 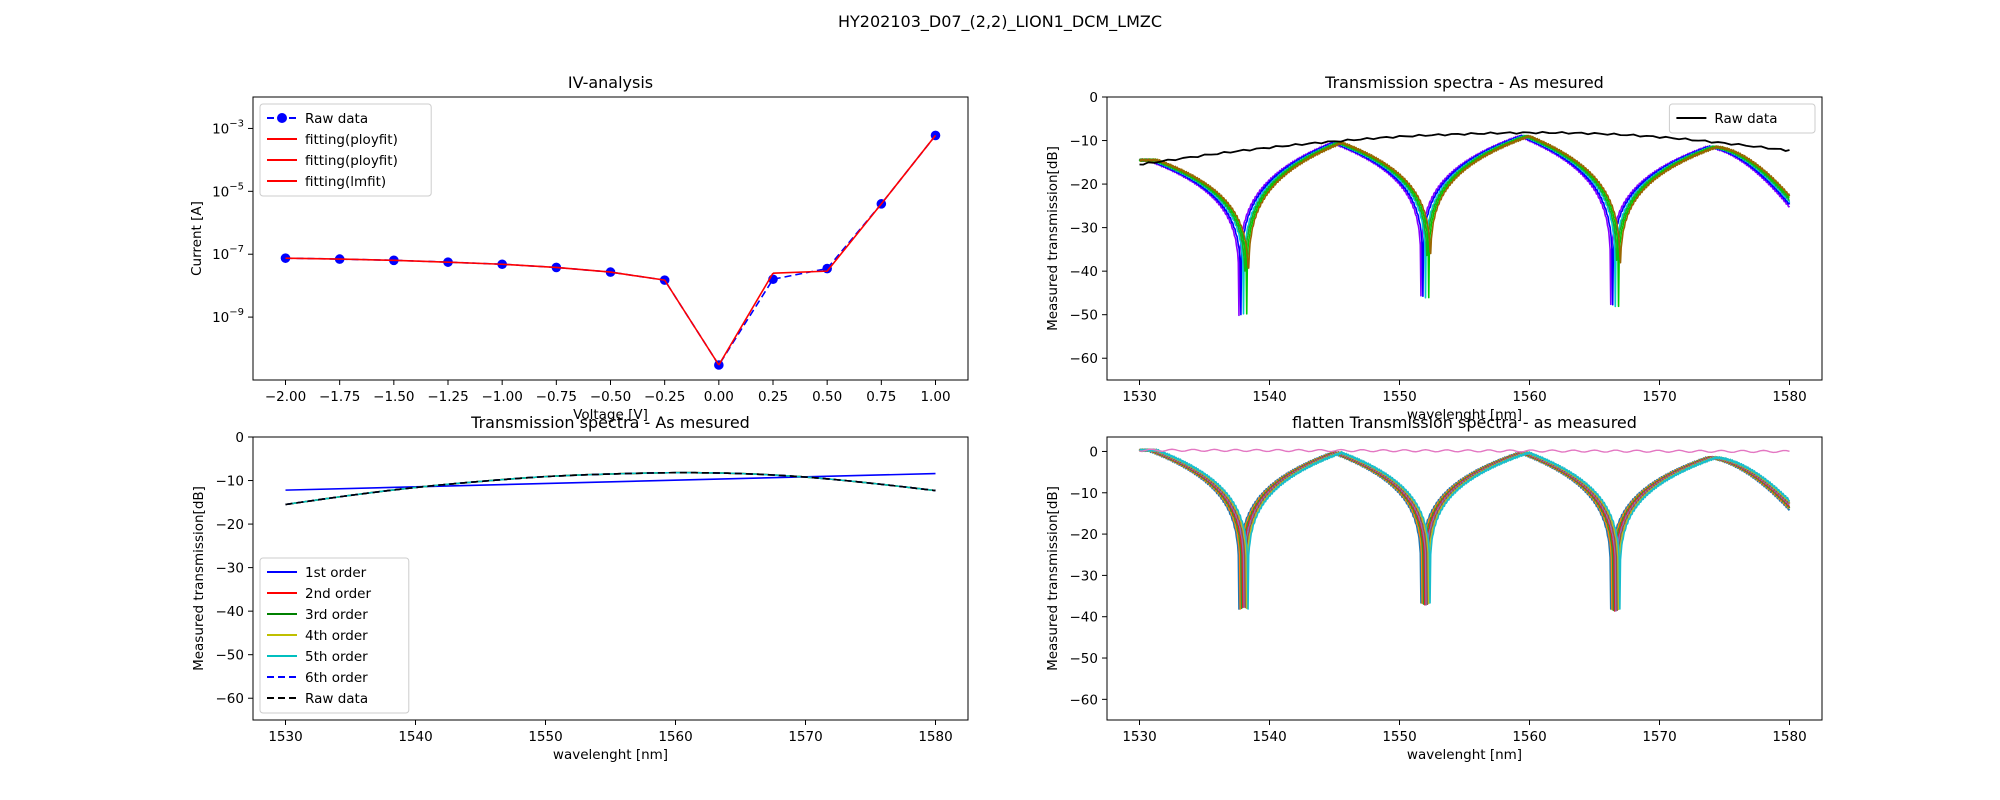 What do you see at coordinates (197, 238) in the screenshot?
I see `y-axis-label: Current [A]` at bounding box center [197, 238].